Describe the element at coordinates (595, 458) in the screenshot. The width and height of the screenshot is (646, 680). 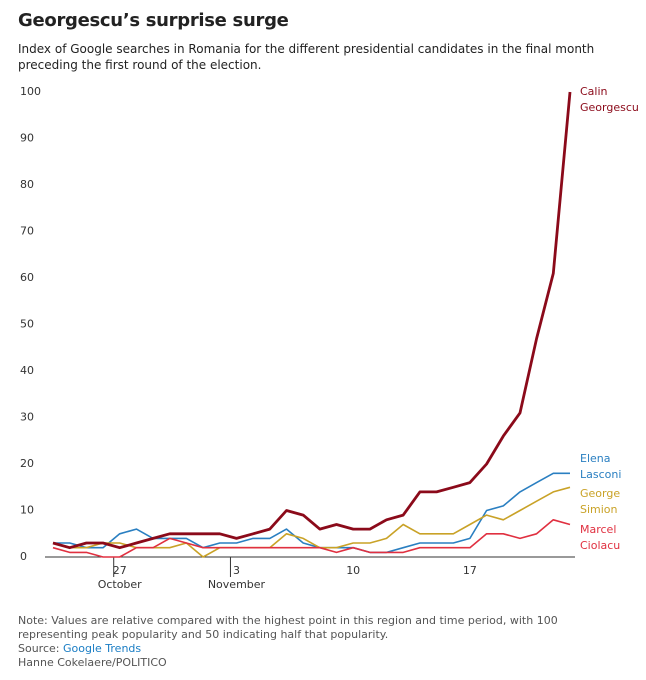
I see `legend-label-line: Elena` at that location.